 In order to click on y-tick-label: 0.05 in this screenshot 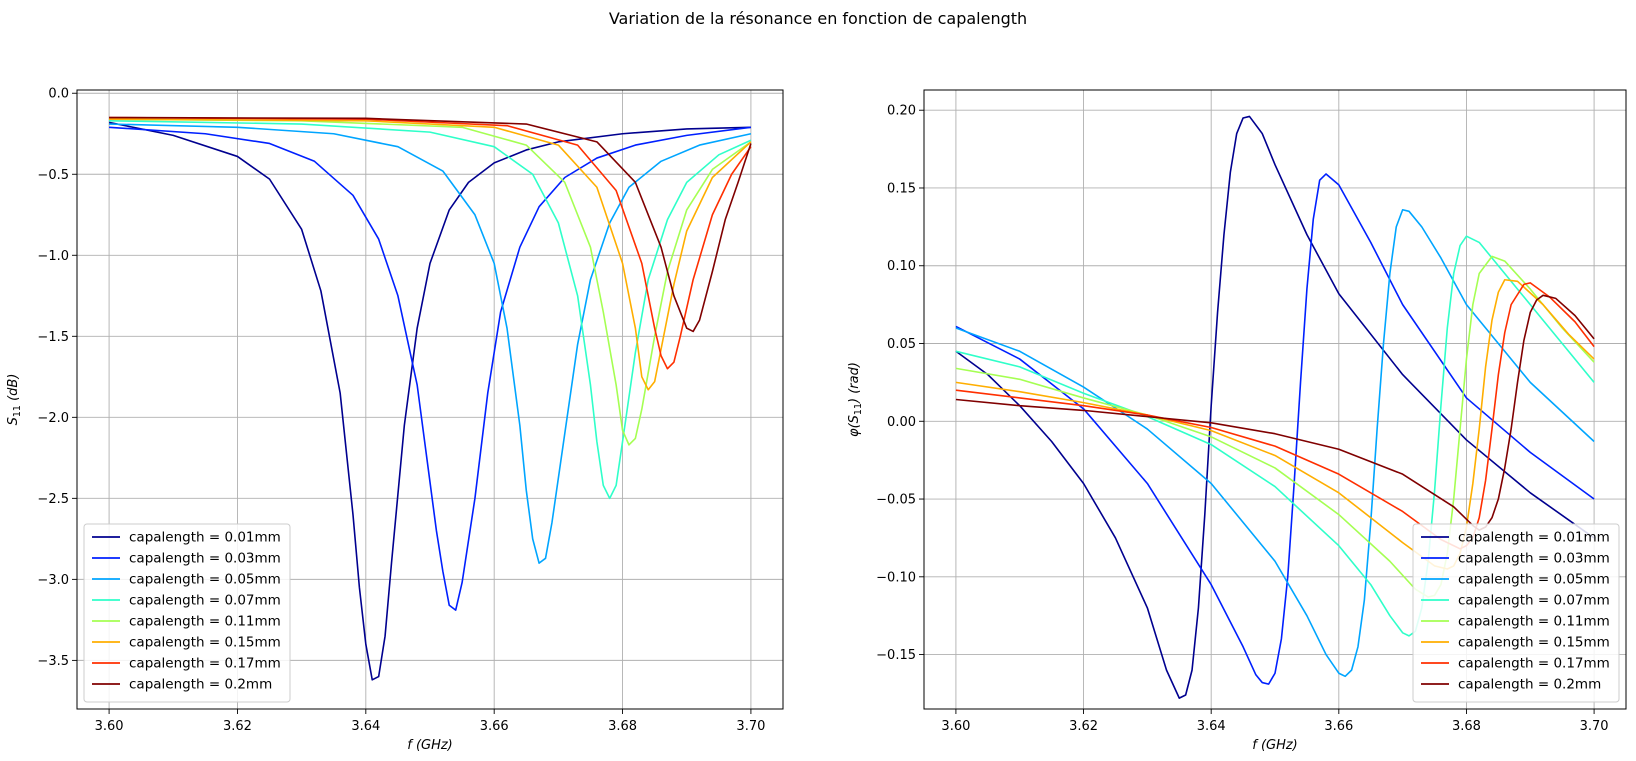, I will do `click(901, 344)`.